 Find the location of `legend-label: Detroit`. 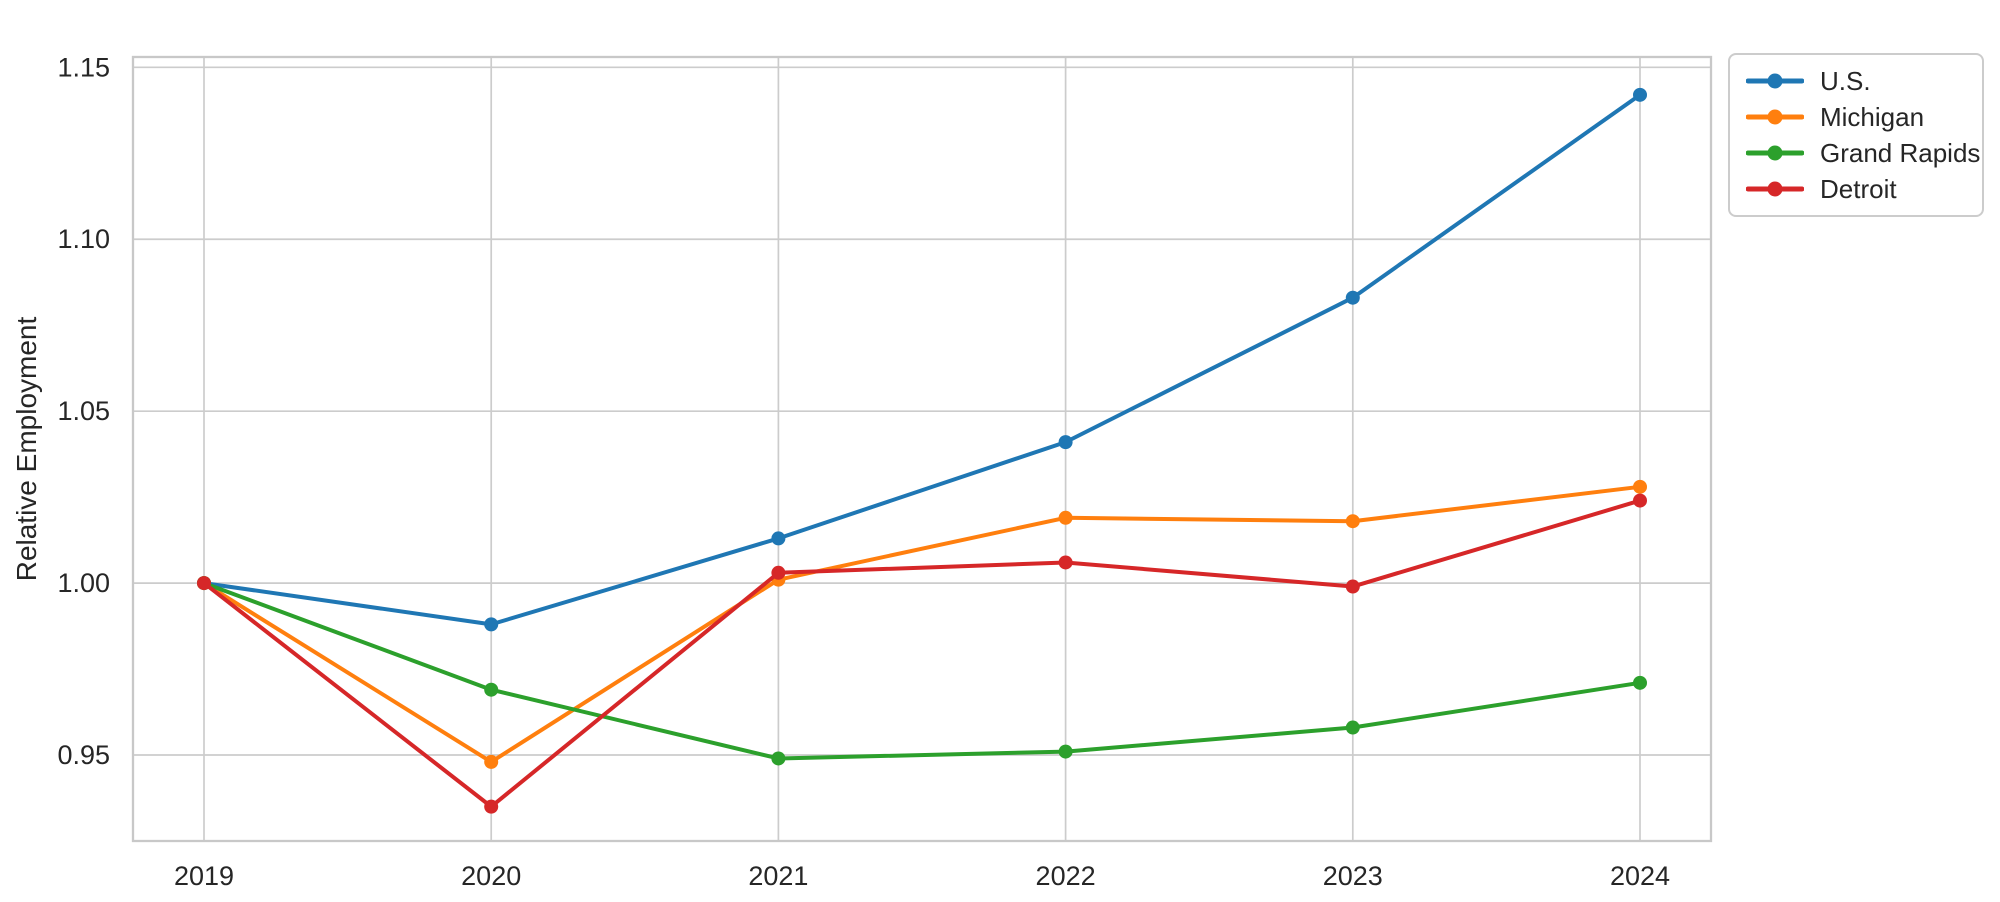

legend-label: Detroit is located at coordinates (1858, 189).